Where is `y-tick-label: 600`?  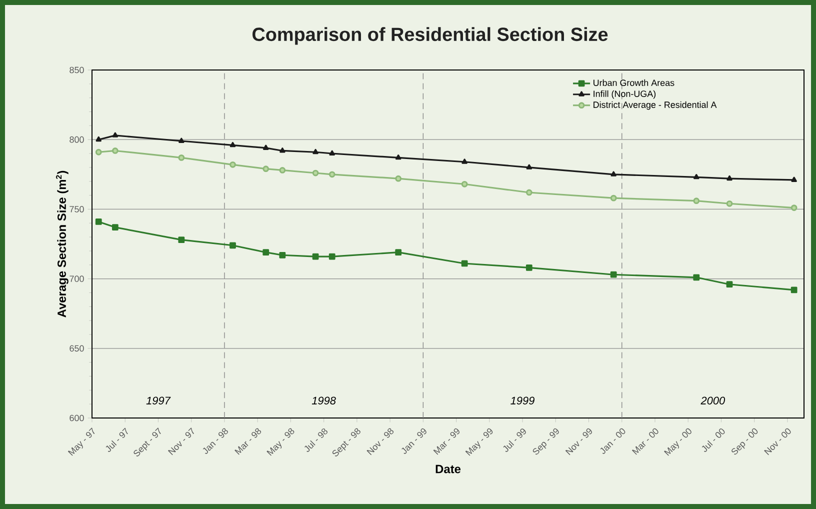
y-tick-label: 600 is located at coordinates (77, 418).